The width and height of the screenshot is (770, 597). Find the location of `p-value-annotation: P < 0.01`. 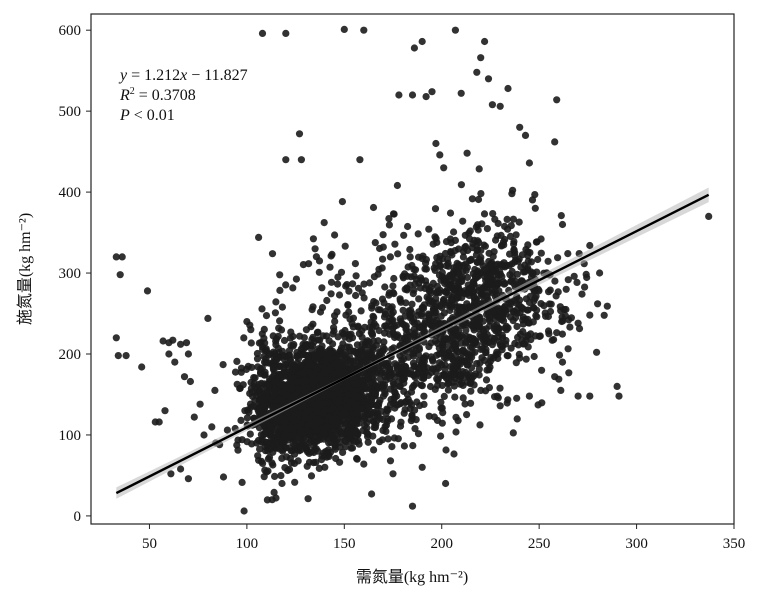

p-value-annotation: P < 0.01 is located at coordinates (147, 115).